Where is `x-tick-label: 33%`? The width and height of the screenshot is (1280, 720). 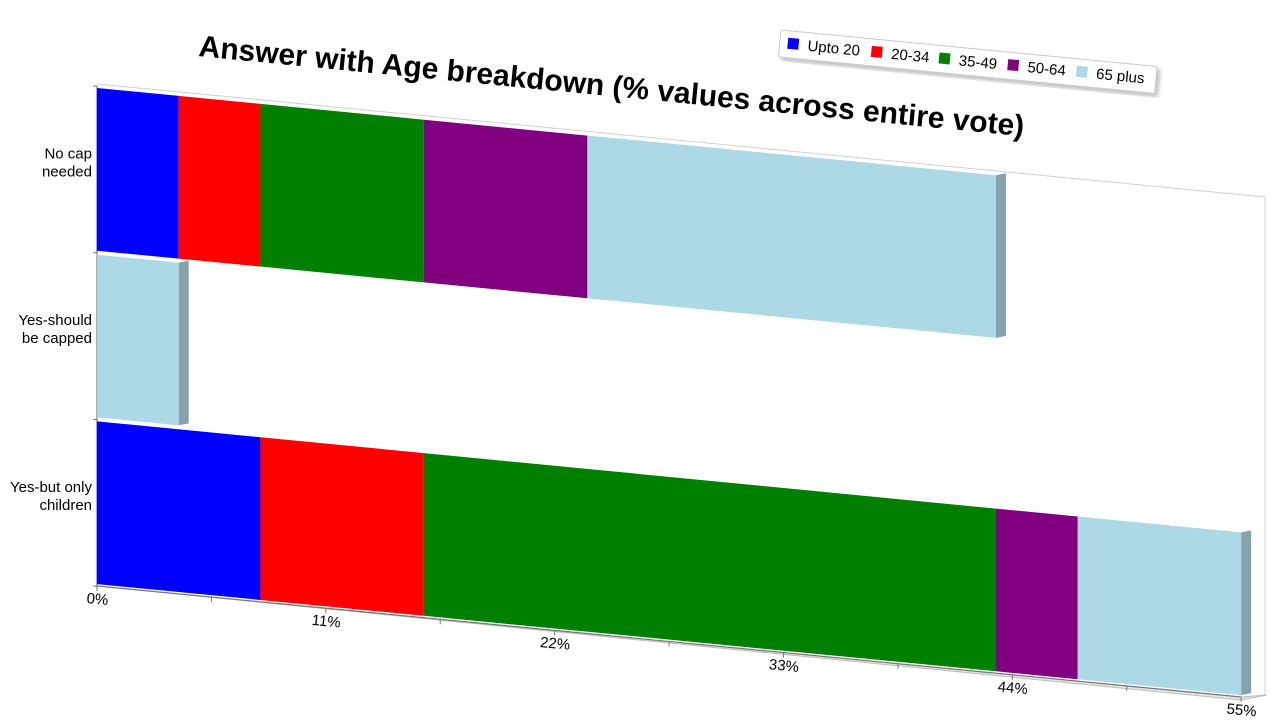
x-tick-label: 33% is located at coordinates (784, 666).